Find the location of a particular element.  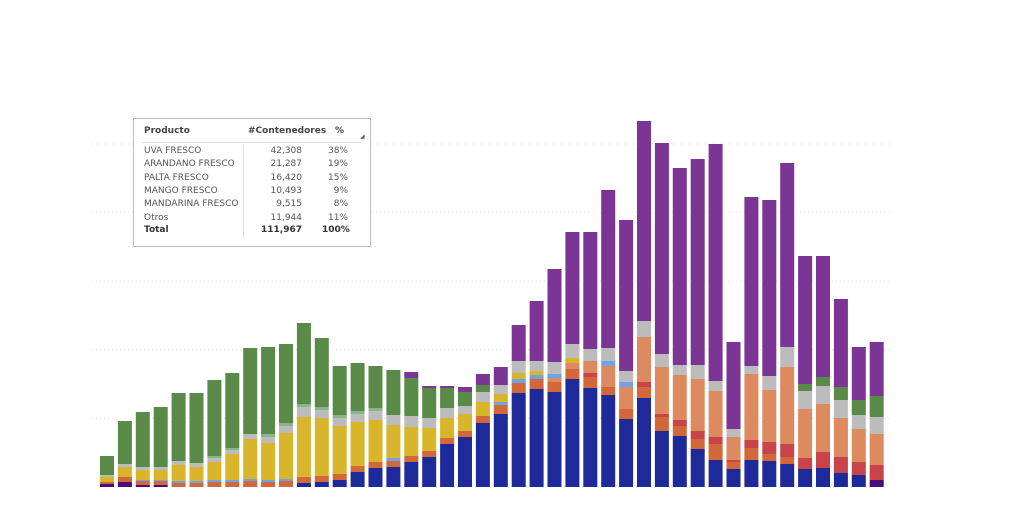

header-producto: Producto is located at coordinates (167, 131).